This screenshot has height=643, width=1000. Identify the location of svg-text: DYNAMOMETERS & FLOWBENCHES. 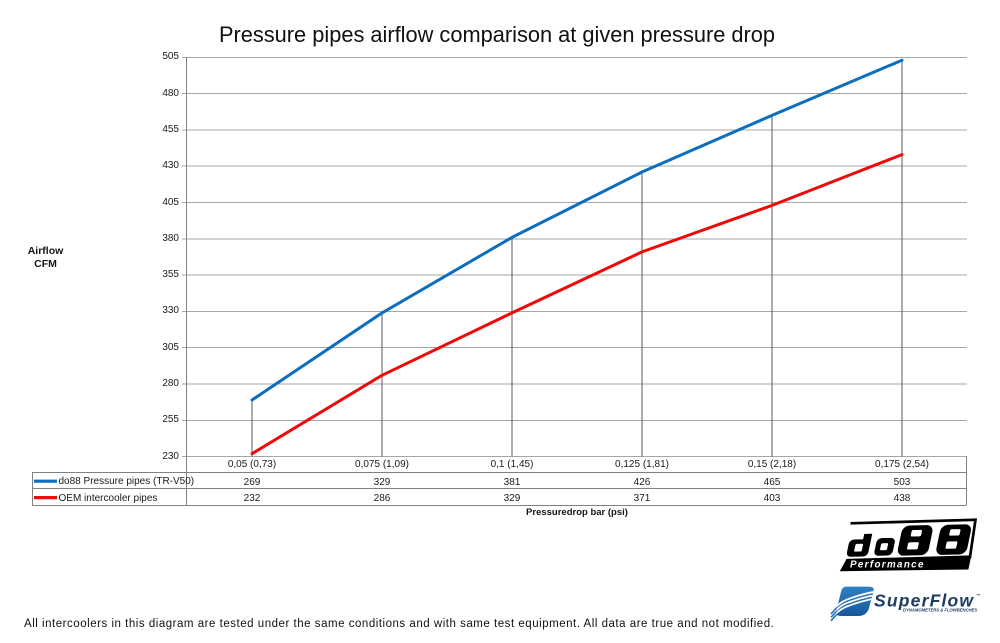
(940, 609).